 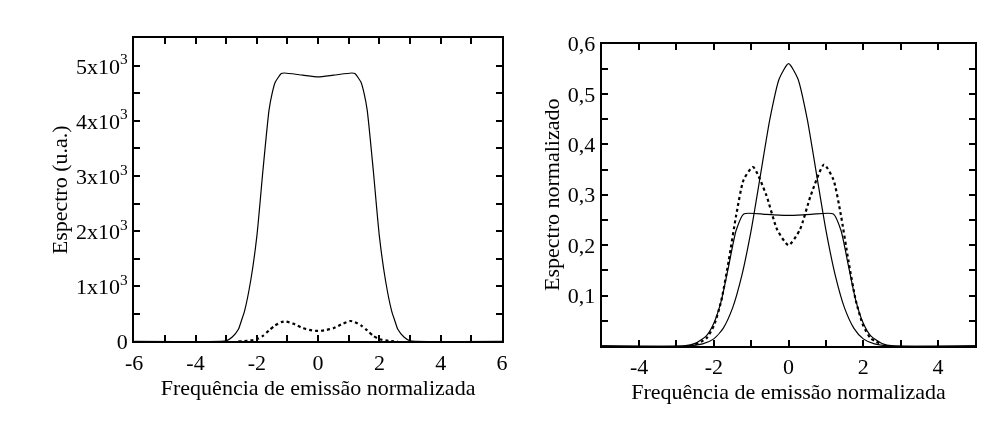 What do you see at coordinates (581, 245) in the screenshot?
I see `y-tick-label: 0,2` at bounding box center [581, 245].